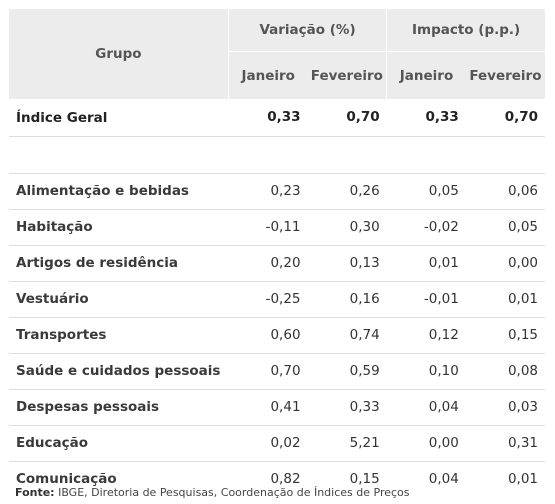  I want to click on table-row: Transportes 0,60 0,74 0,12 0,15, so click(277, 335).